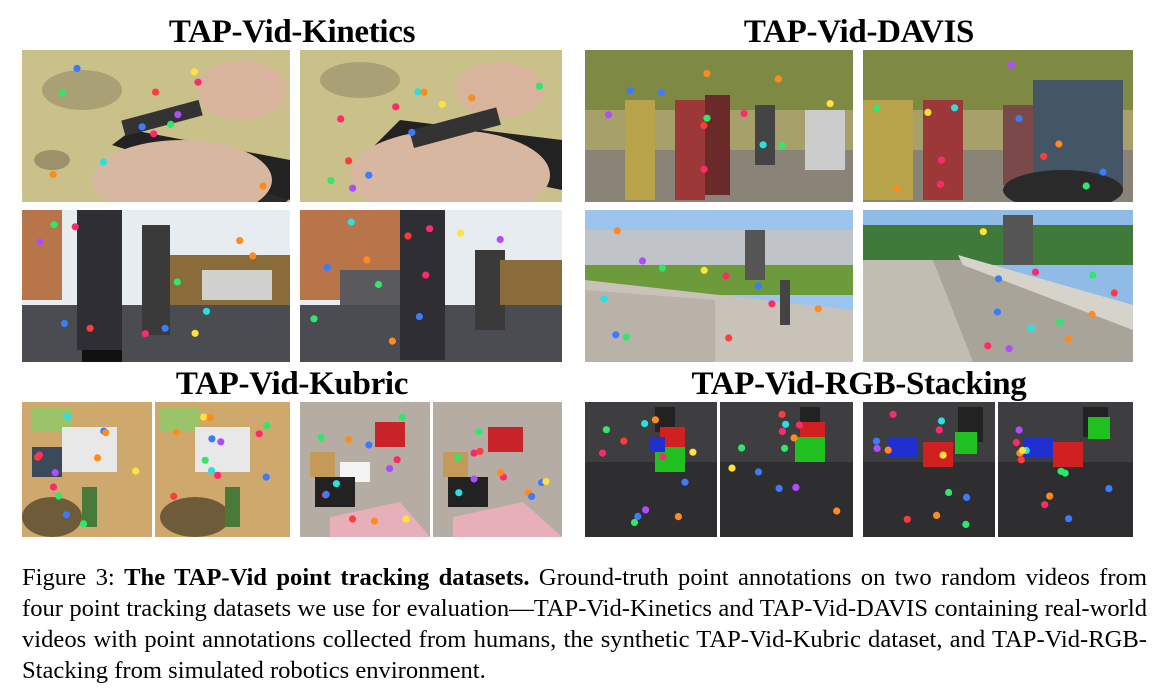 The height and width of the screenshot is (691, 1167). What do you see at coordinates (859, 32) in the screenshot?
I see `davis-title: TAP-Vid-DAVIS` at bounding box center [859, 32].